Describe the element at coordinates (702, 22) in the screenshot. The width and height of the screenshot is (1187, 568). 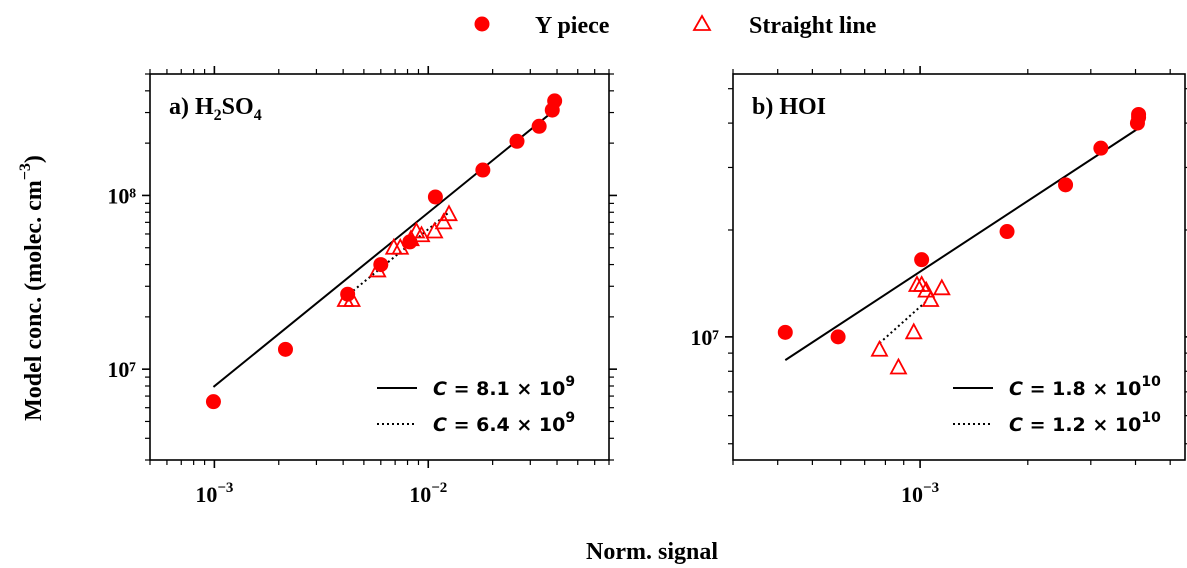
I see `legend-straight-line-marker` at that location.